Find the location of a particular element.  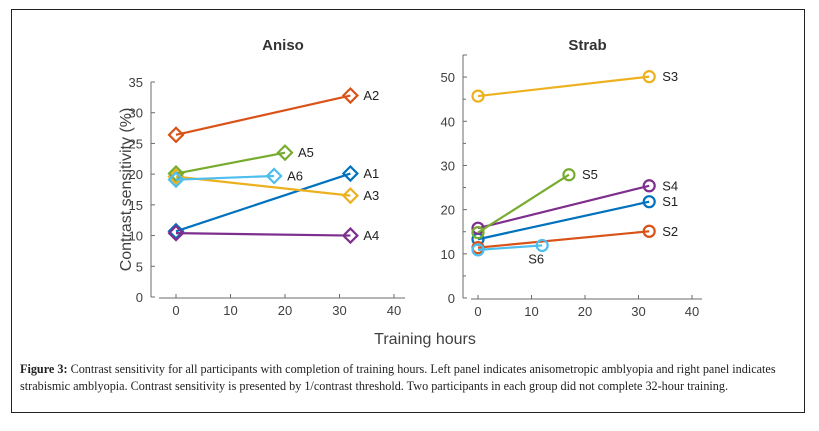

series-line-S1 is located at coordinates (563, 220).